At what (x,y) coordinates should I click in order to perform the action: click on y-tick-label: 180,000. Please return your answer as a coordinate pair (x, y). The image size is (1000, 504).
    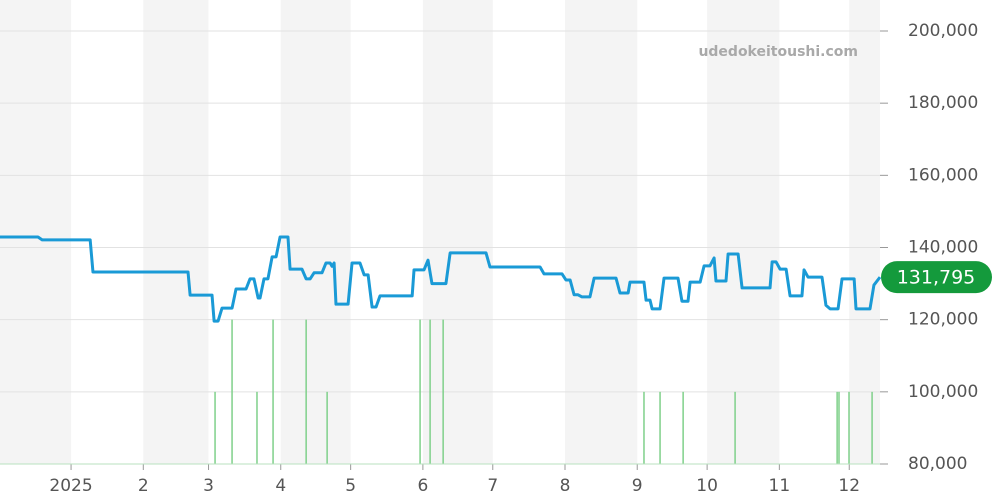
    Looking at the image, I should click on (943, 103).